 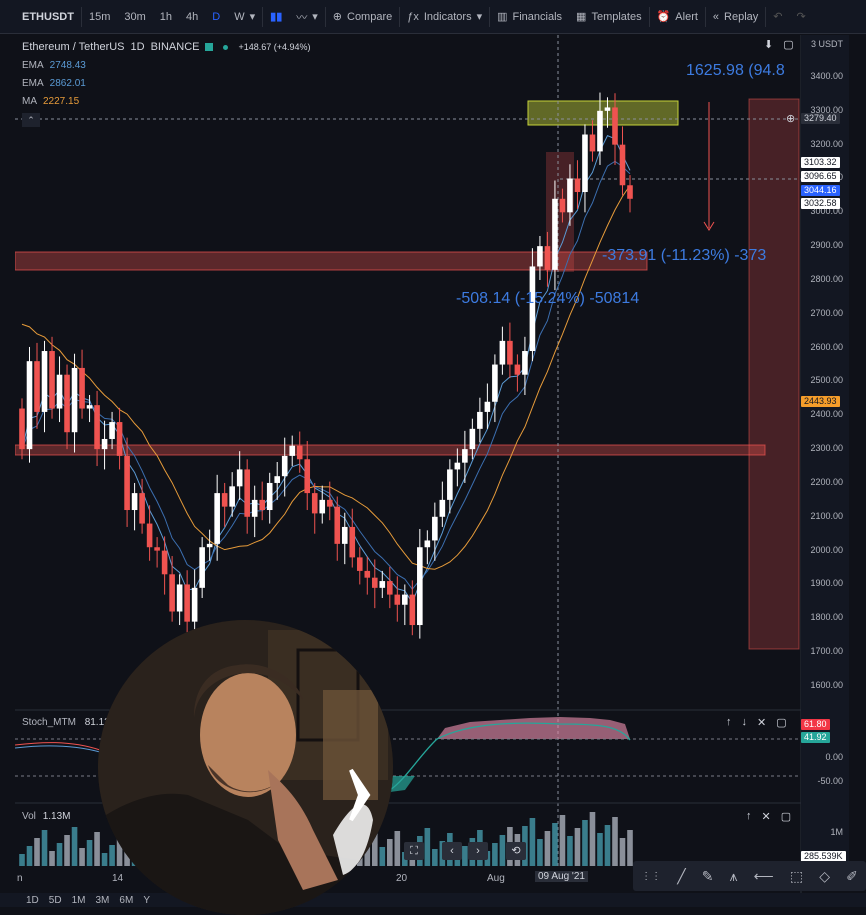 What do you see at coordinates (244, 16) in the screenshot?
I see `interval-w: W ▾` at bounding box center [244, 16].